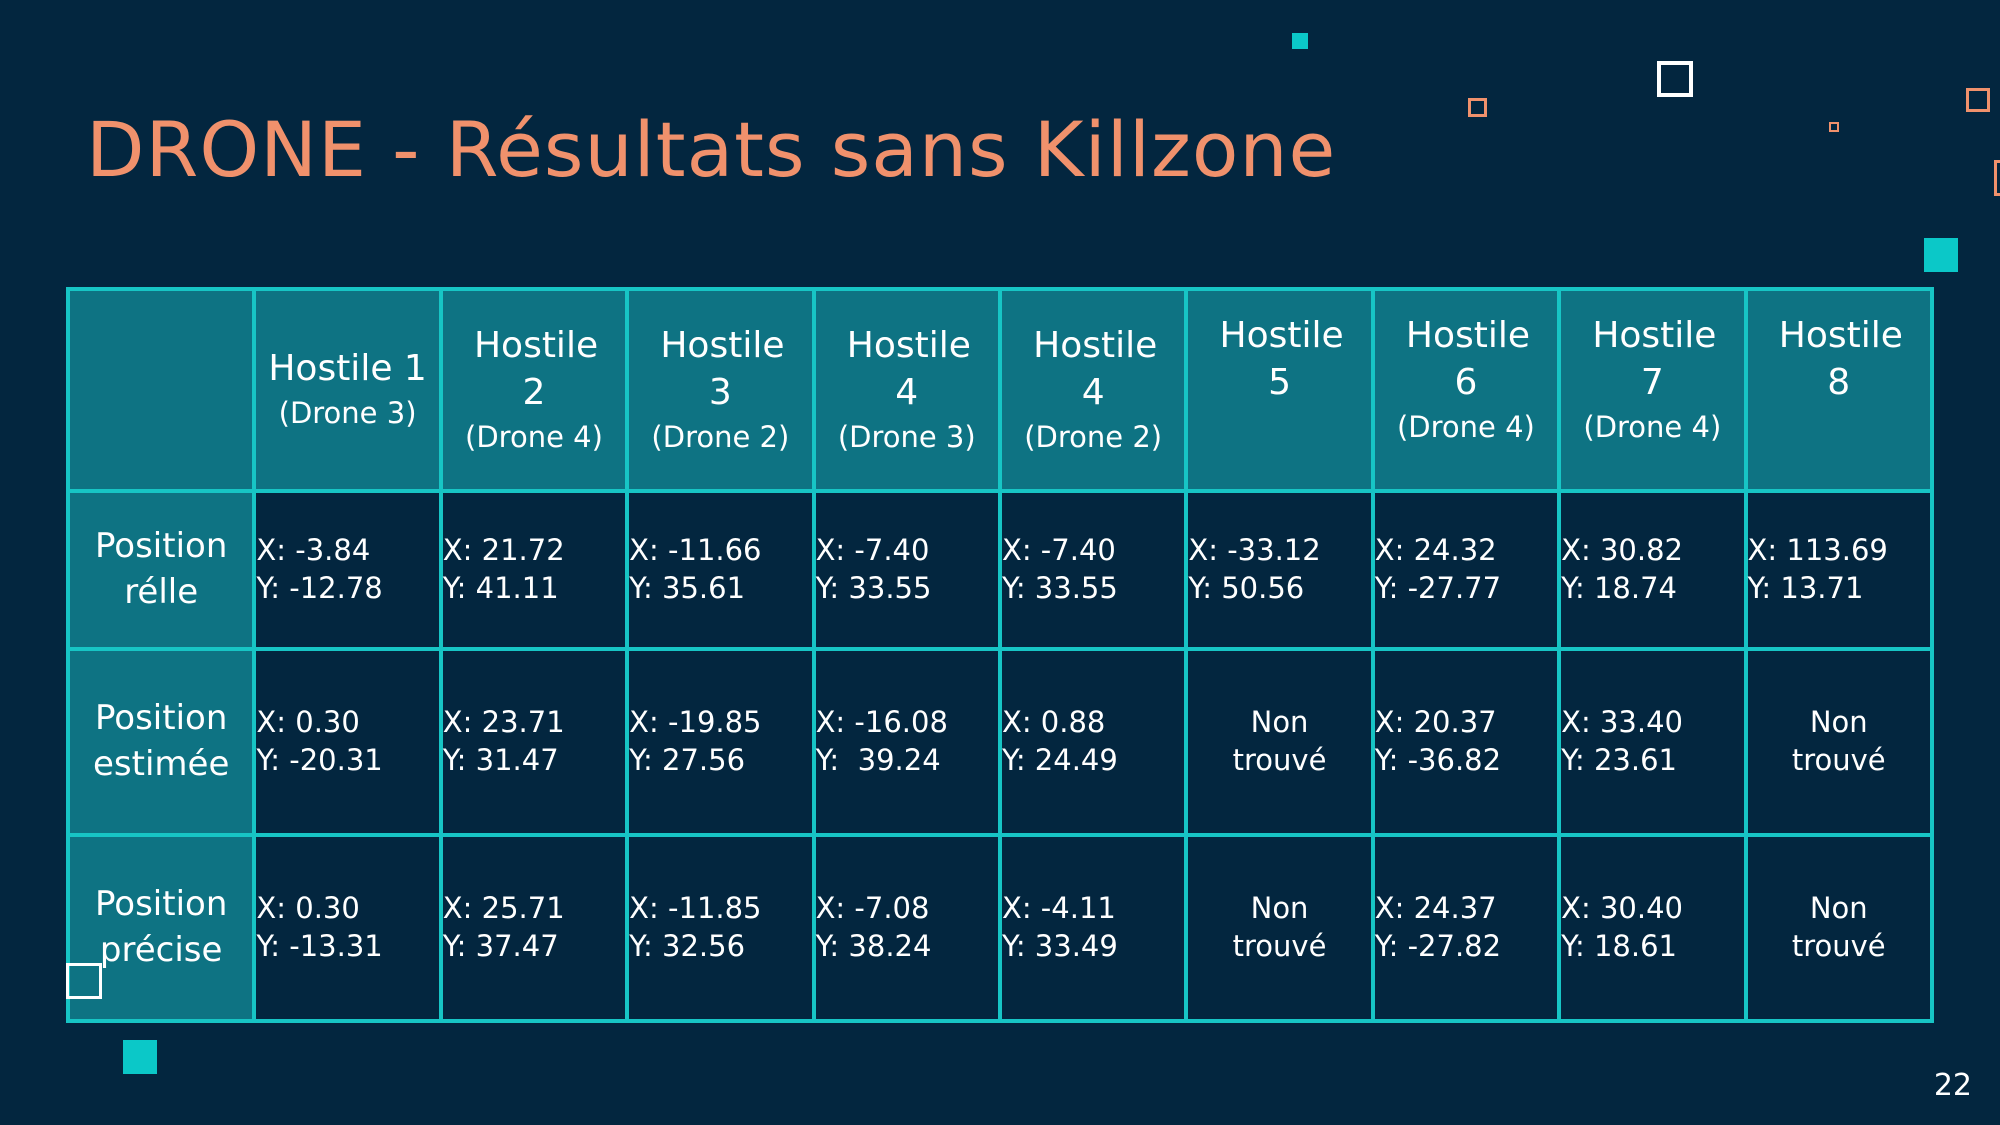 This screenshot has height=1125, width=2000. I want to click on cell-y: Y: 18.74, so click(1619, 588).